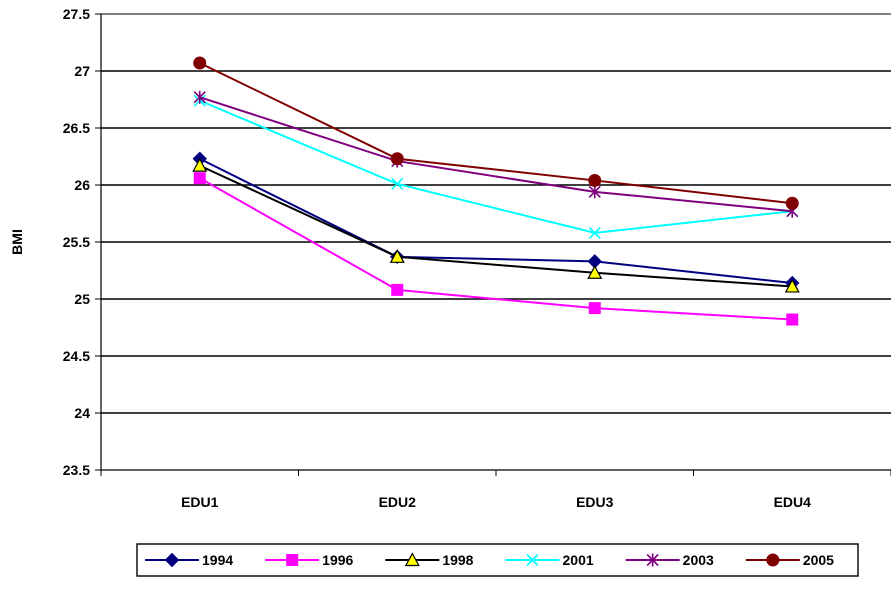  Describe the element at coordinates (82, 71) in the screenshot. I see `y-tick-label: 27` at that location.